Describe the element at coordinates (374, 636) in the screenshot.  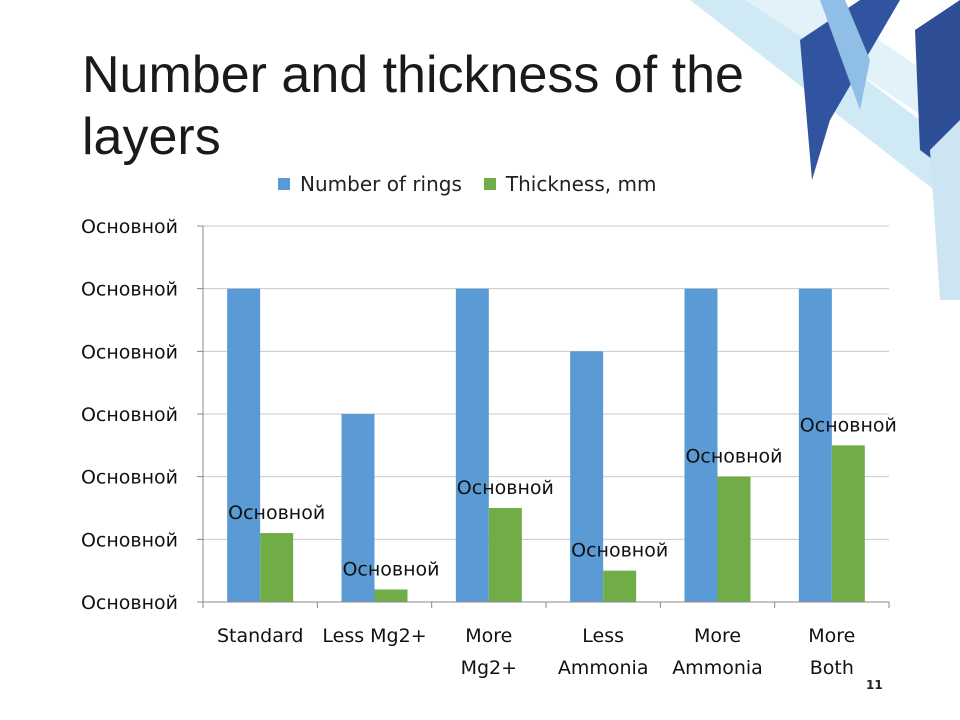
I see `x-category-label: Less Mg2+` at that location.